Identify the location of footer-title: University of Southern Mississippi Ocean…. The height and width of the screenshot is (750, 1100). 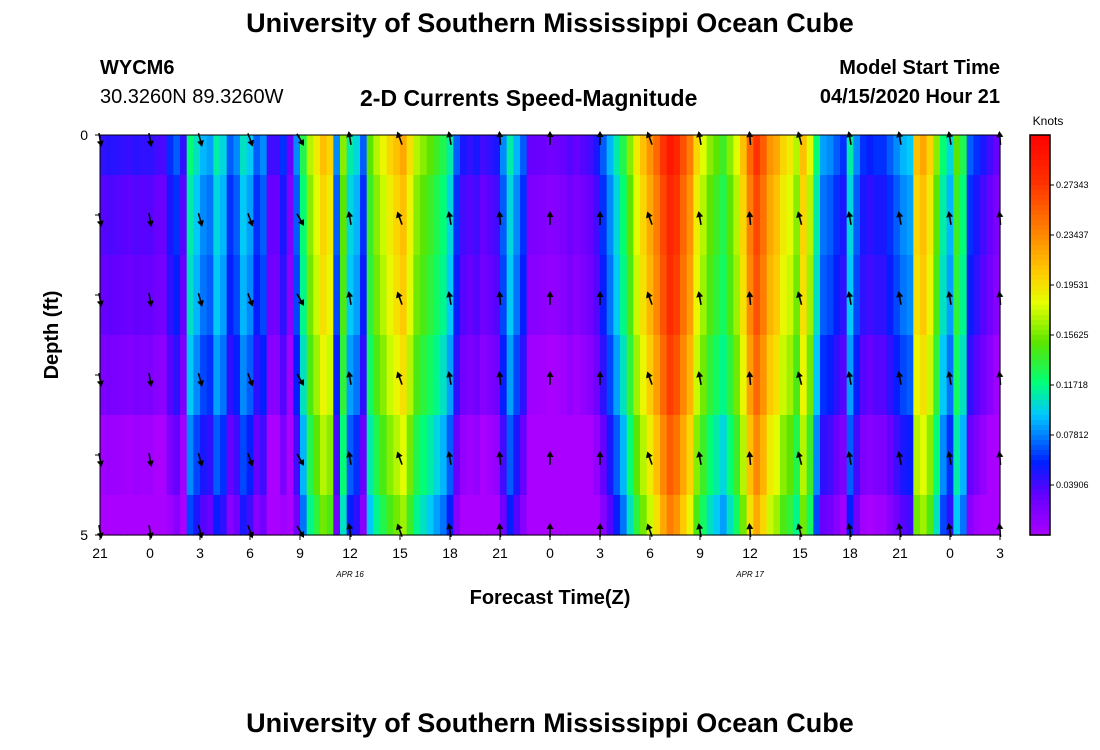
(550, 723).